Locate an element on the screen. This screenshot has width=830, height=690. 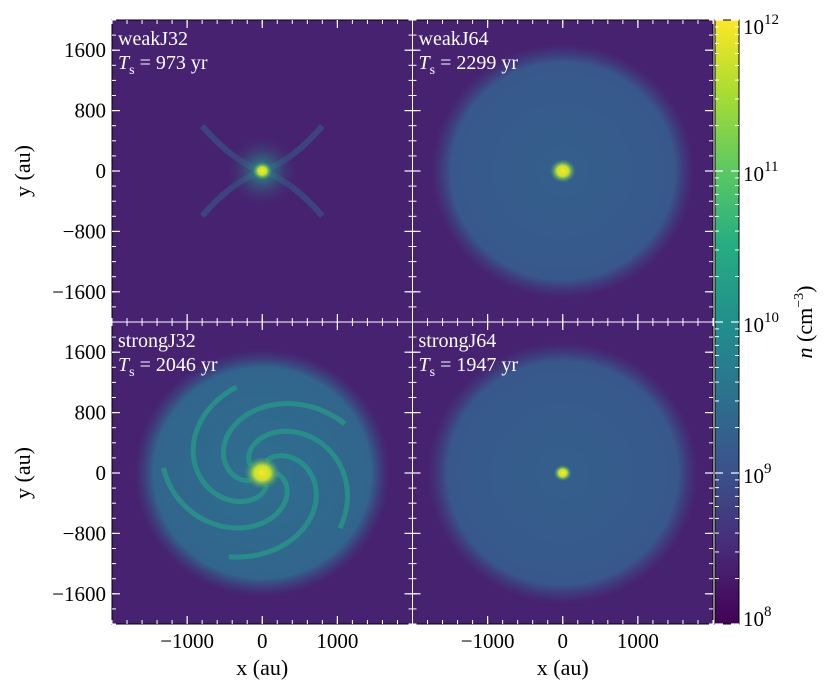
panel-label: weakJ32 is located at coordinates (153, 39).